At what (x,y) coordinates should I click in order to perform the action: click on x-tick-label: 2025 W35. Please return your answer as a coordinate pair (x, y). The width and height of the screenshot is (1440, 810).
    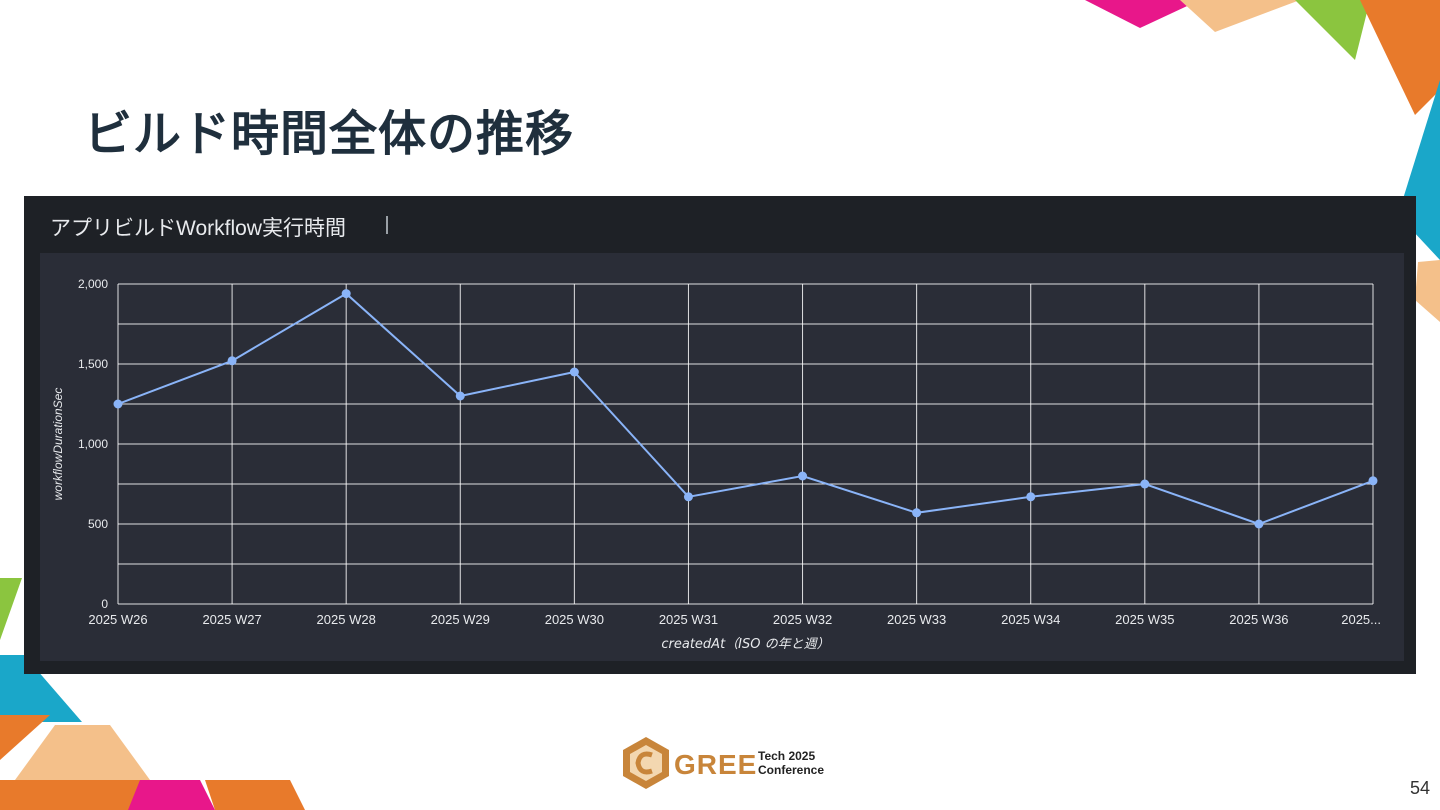
    Looking at the image, I should click on (1144, 619).